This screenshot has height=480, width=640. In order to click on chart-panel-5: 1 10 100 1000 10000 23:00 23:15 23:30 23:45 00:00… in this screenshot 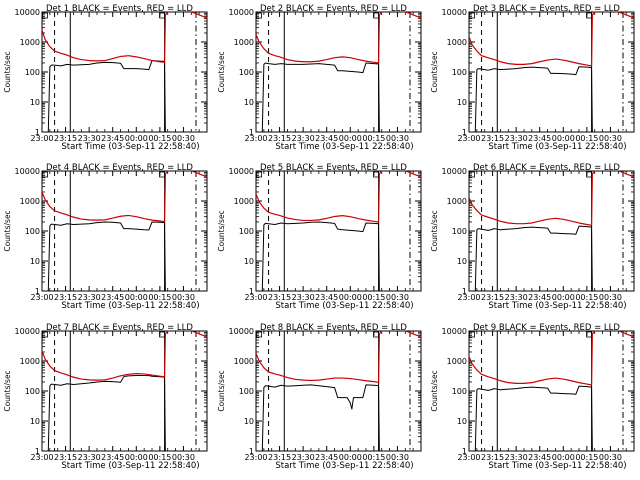, I will do `click(319, 237)`.